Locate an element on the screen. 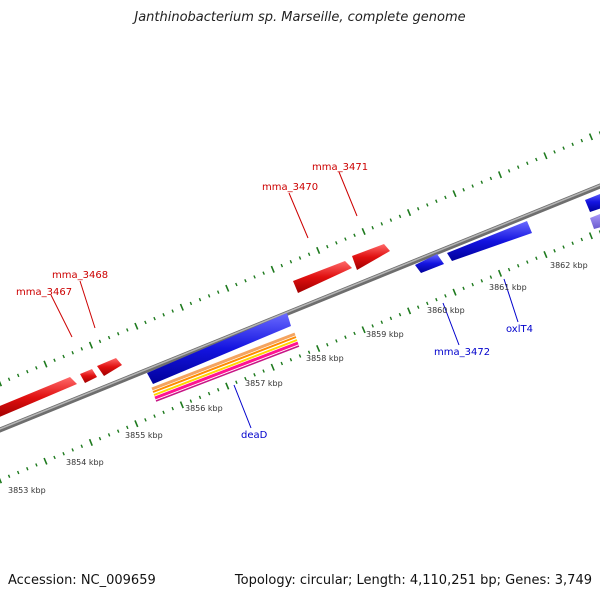 Image resolution: width=600 pixels, height=600 pixels. kbp-label: 3860 kbp is located at coordinates (446, 310).